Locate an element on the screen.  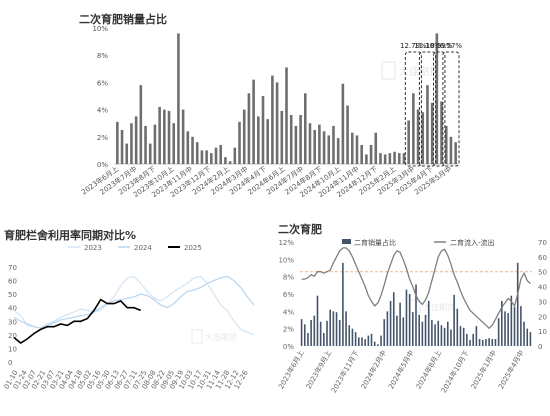
chart3-ytick-right: 30 is located at coordinates (542, 302).